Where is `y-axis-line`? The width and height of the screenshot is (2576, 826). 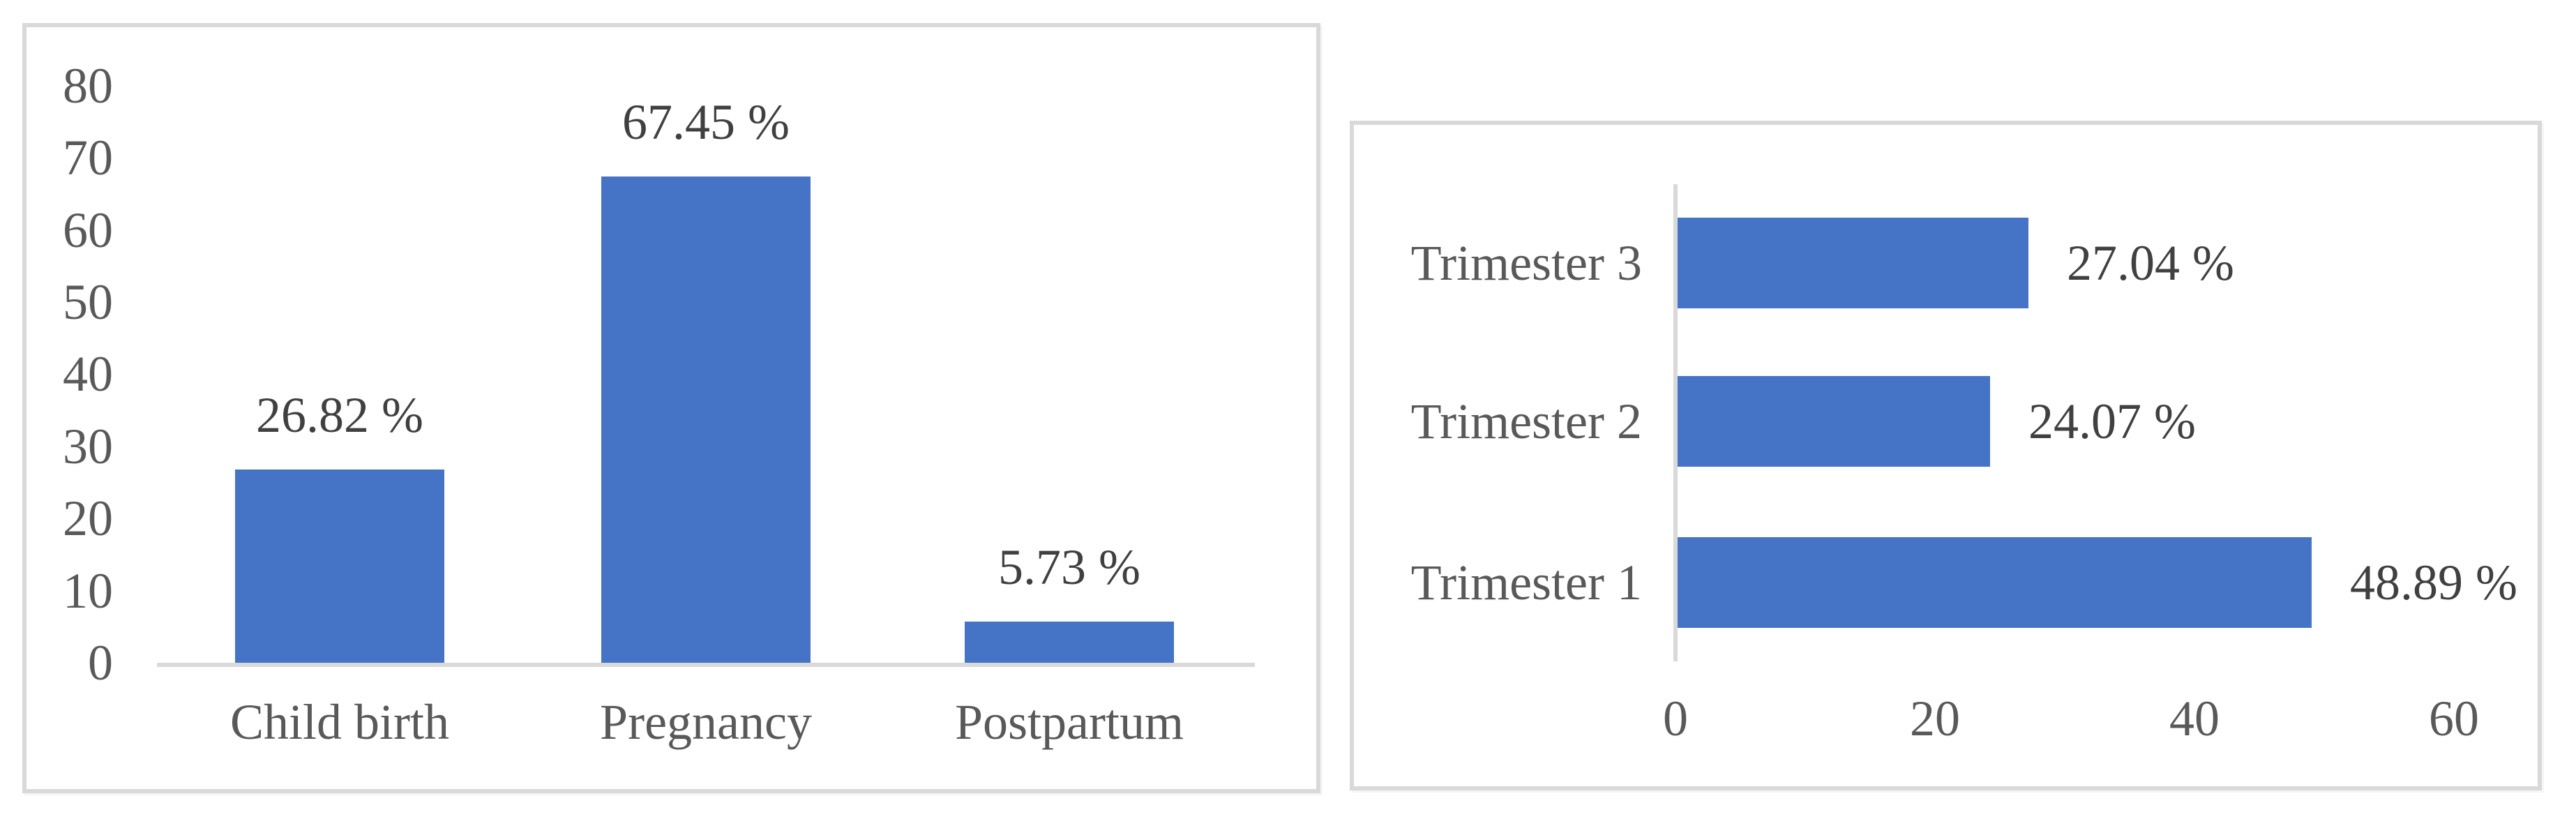
y-axis-line is located at coordinates (1675, 422).